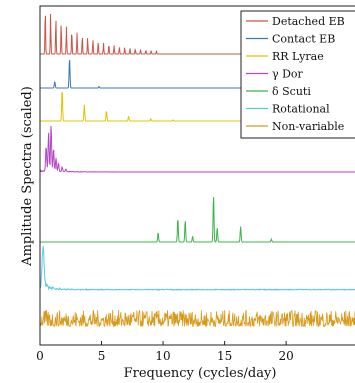 The width and height of the screenshot is (355, 383). Describe the element at coordinates (308, 126) in the screenshot. I see `legend-label-non-variable: Non-variable` at that location.